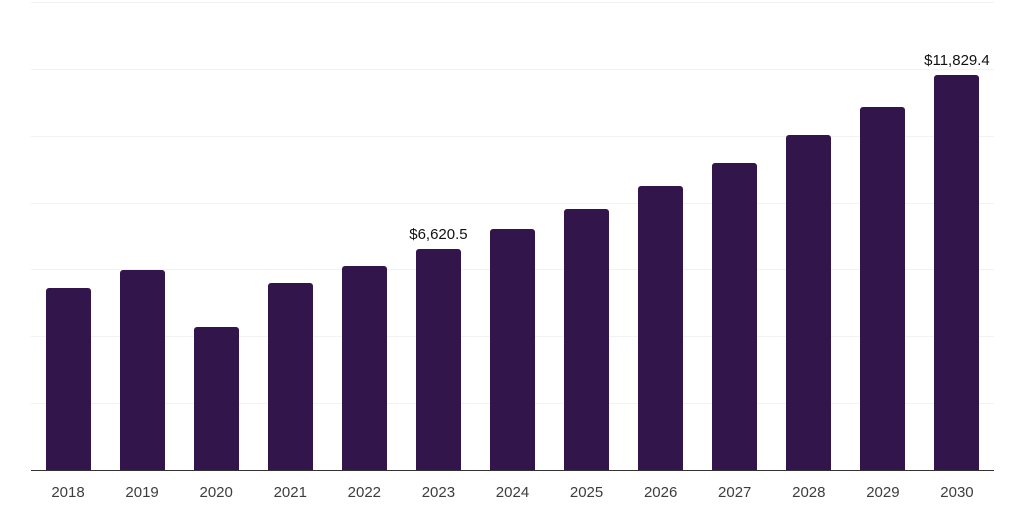 This screenshot has width=1024, height=512. I want to click on x-tick-label-2025: 2025, so click(586, 492).